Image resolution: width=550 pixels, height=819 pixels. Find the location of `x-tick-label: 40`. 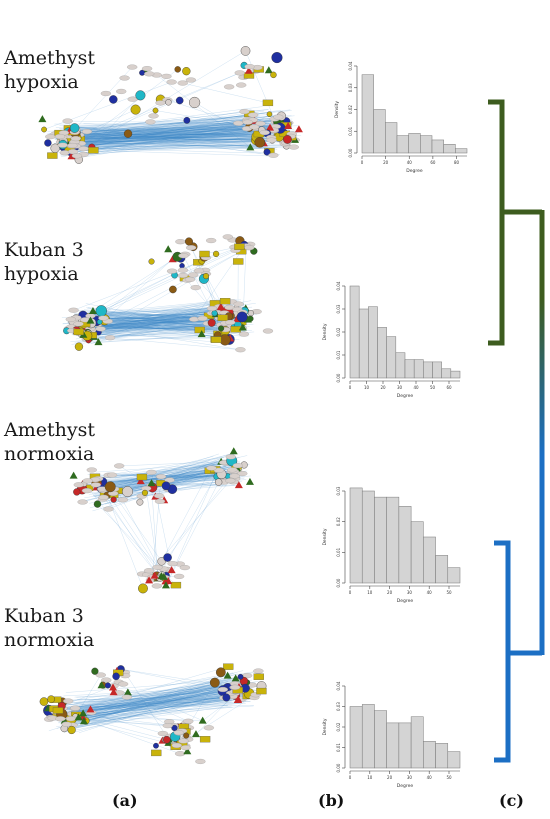

x-tick-label: 40 is located at coordinates (416, 387).